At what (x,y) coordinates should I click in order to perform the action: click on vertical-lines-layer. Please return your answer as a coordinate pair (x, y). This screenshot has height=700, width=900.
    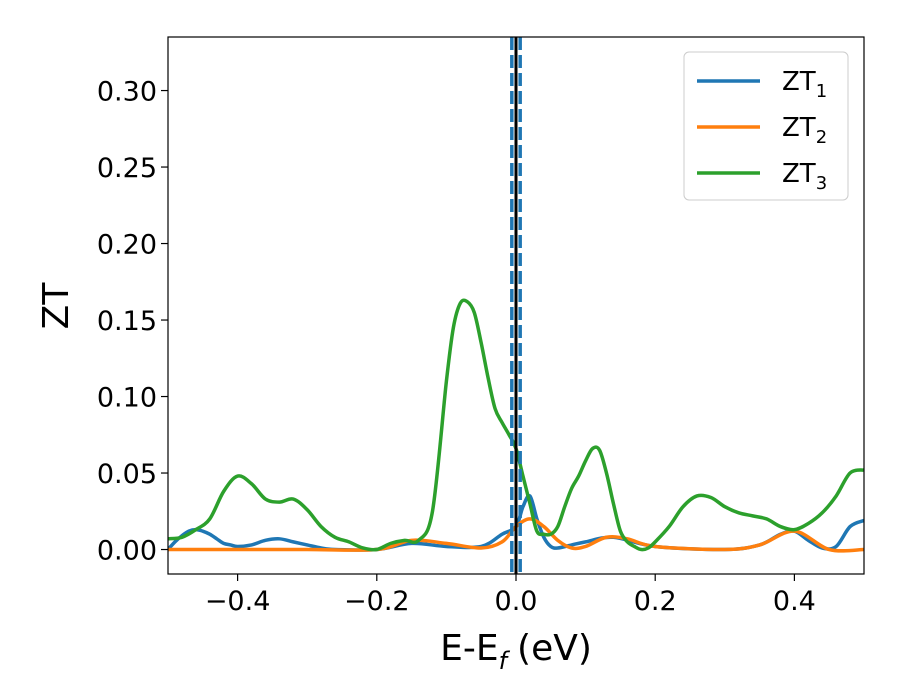
    Looking at the image, I should click on (516, 305).